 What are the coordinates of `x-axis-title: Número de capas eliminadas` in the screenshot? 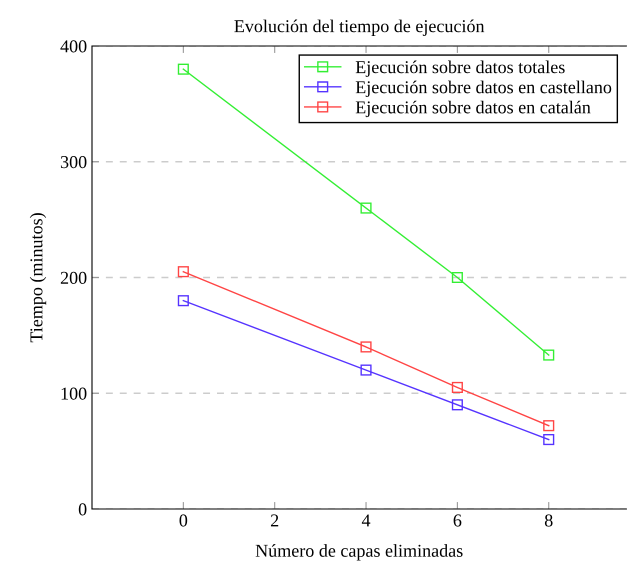 It's located at (359, 552).